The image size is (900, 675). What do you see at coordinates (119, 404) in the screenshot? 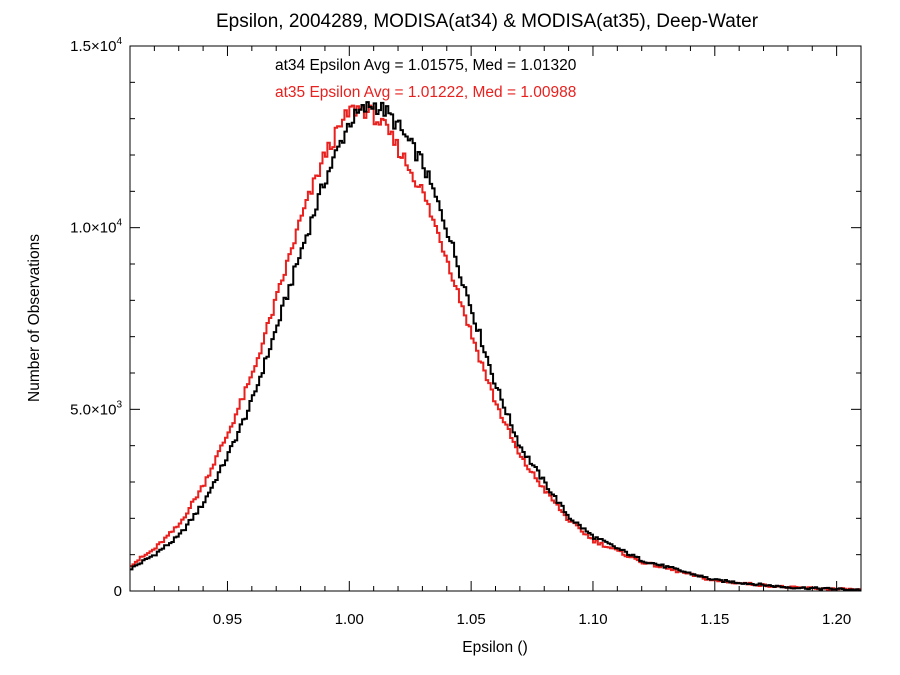
I see `y-tick-exponent: 3` at bounding box center [119, 404].